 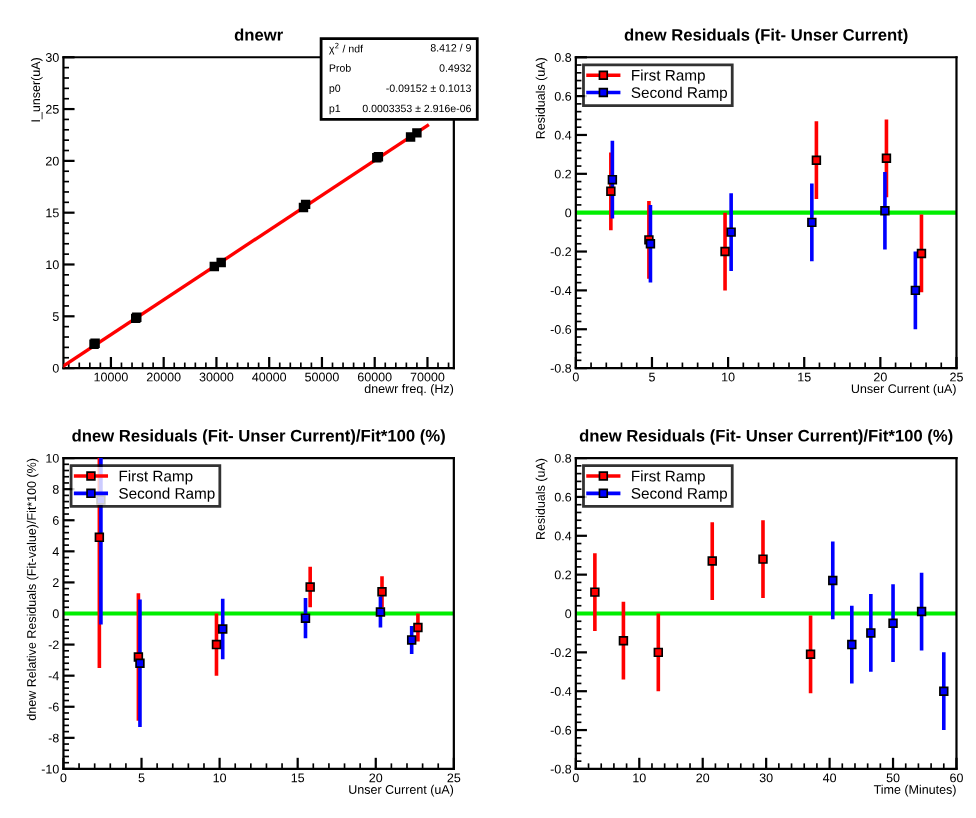 I want to click on chart-title: dnew Residuals (Fit- Unser Current), so click(x=766, y=36).